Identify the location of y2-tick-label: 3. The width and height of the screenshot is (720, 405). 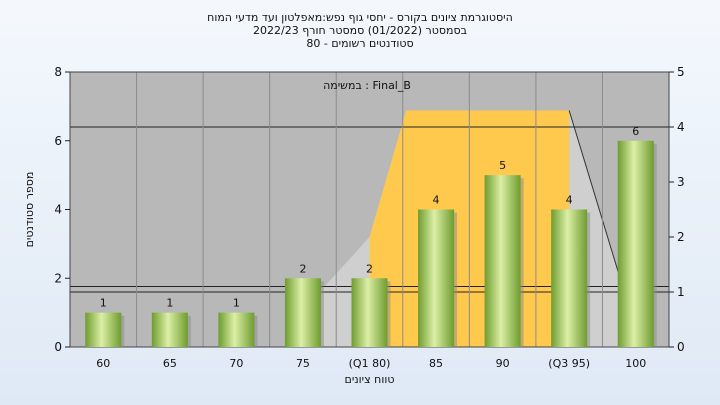
(681, 182).